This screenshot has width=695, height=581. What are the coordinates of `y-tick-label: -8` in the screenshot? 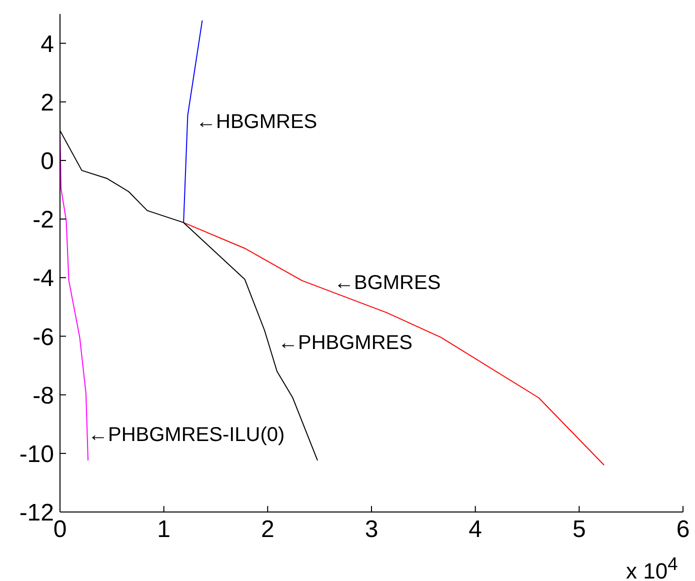 It's located at (43, 396).